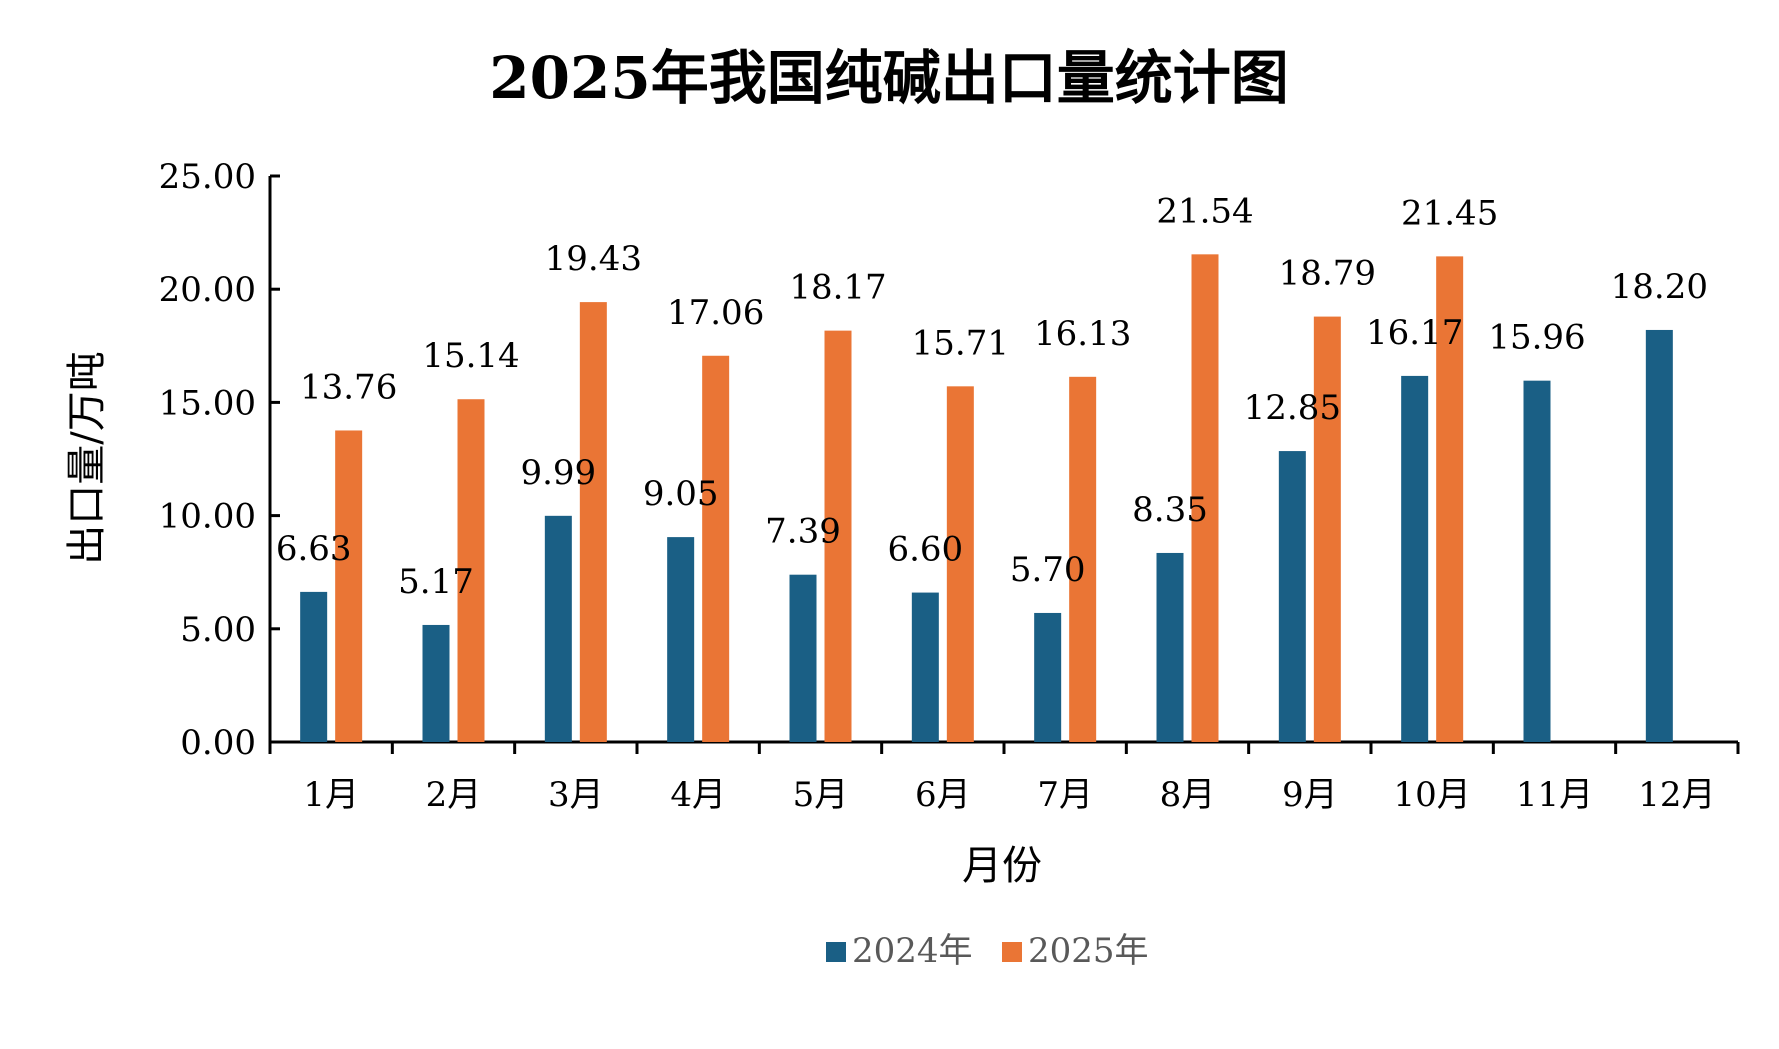  Describe the element at coordinates (1310, 795) in the screenshot. I see `x-tick-label: 9月` at that location.